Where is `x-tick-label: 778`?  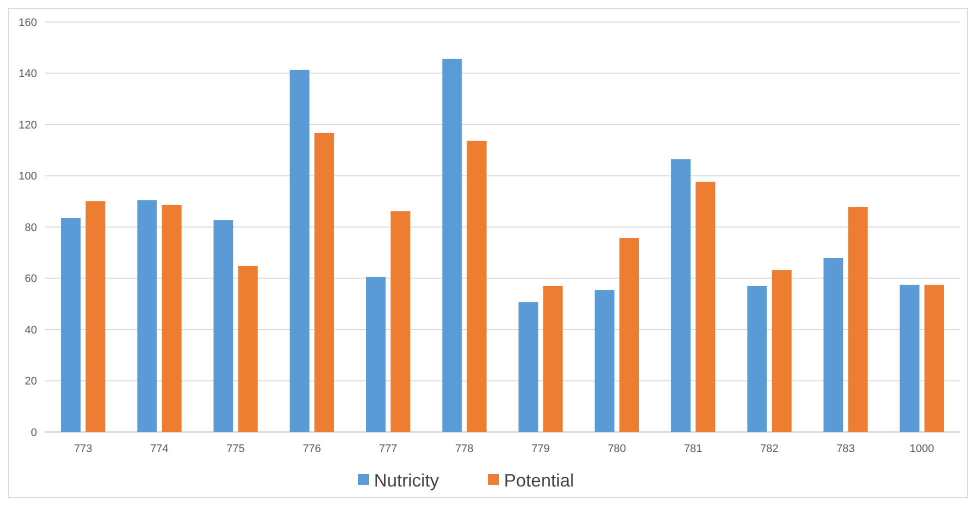
x-tick-label: 778 is located at coordinates (464, 449).